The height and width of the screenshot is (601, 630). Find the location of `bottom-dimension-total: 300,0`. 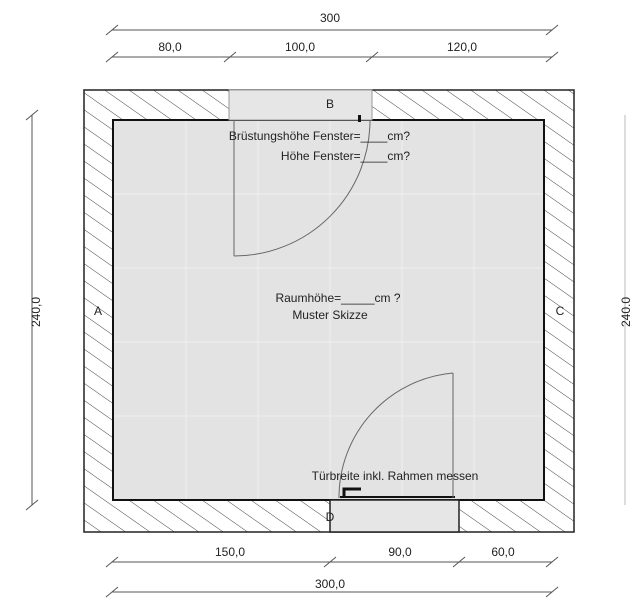

bottom-dimension-total: 300,0 is located at coordinates (332, 587).